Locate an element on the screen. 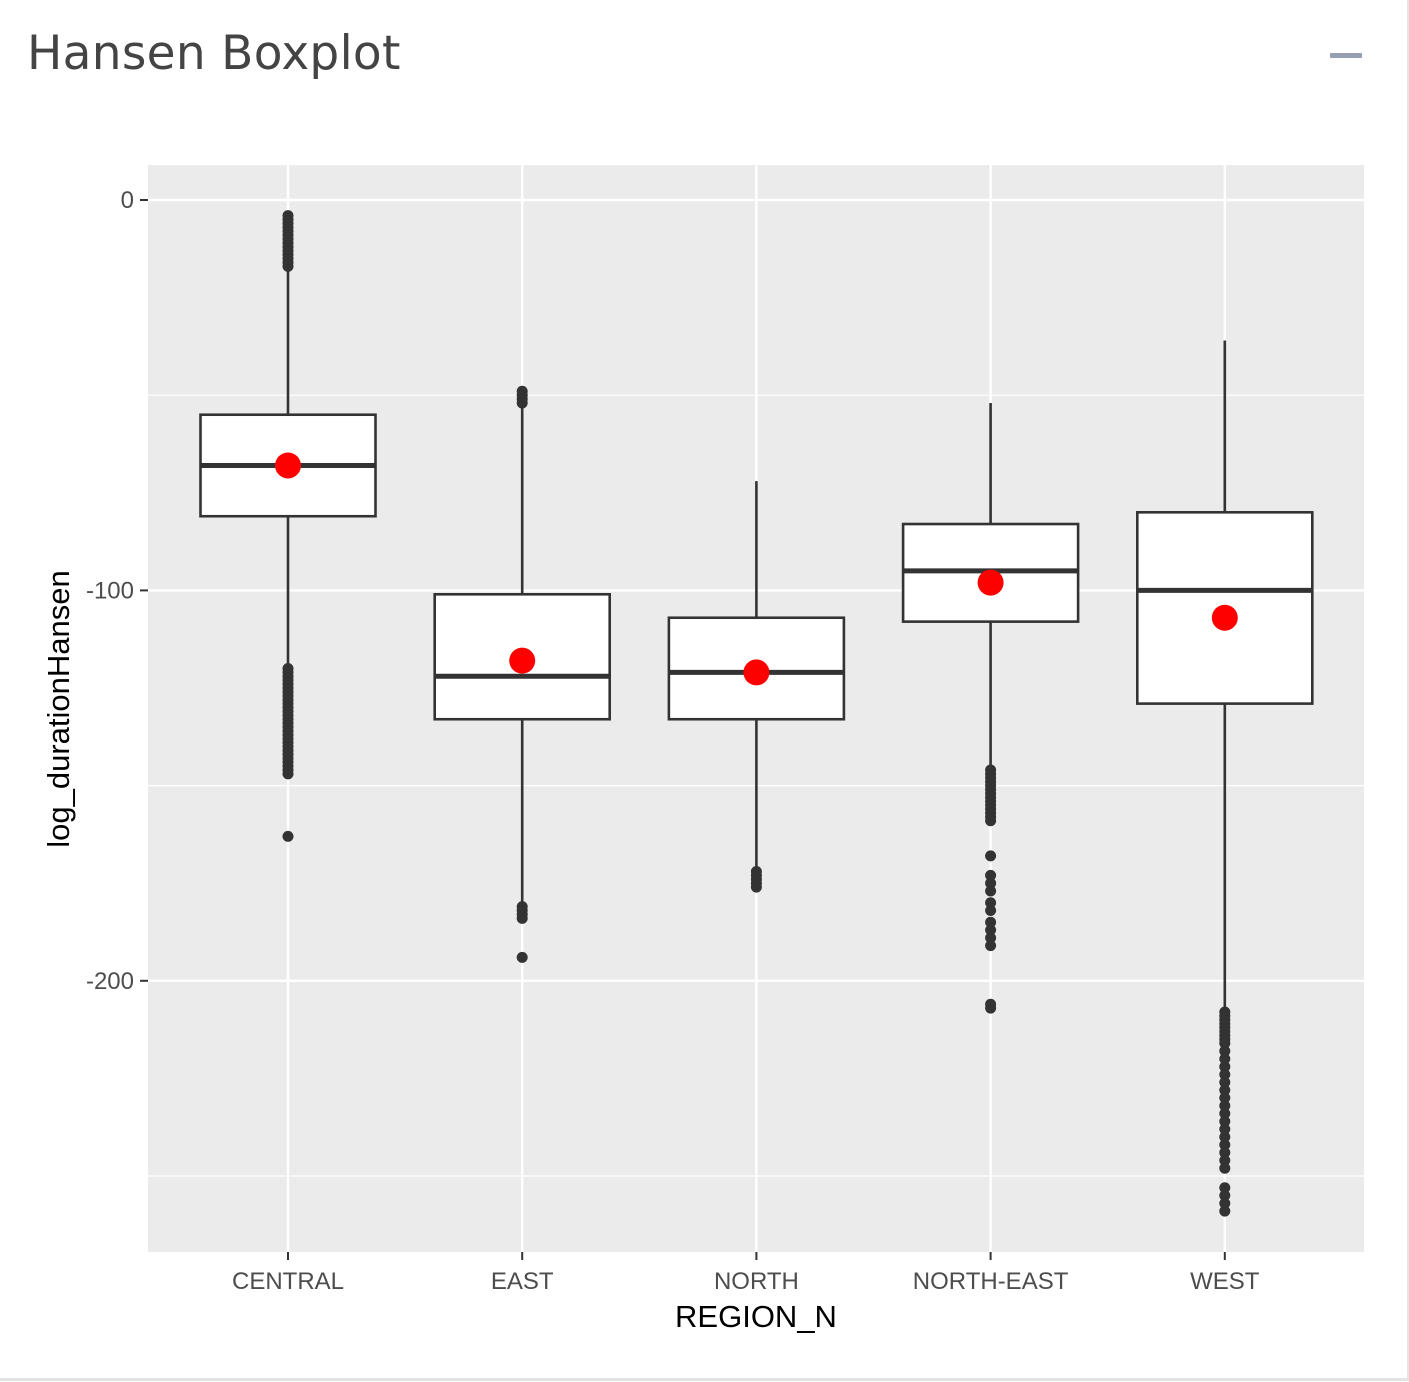 This screenshot has height=1382, width=1409. x-axis-title: REGION_N is located at coordinates (756, 1316).